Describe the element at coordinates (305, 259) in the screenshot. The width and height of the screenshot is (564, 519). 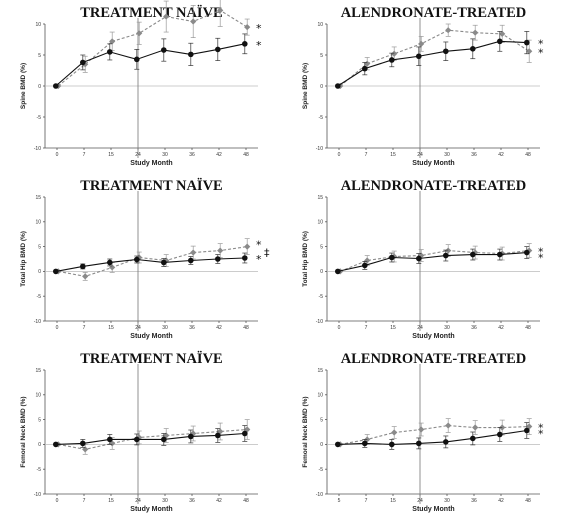
I see `y-axis-label: Total Hip BMD (%)` at that location.